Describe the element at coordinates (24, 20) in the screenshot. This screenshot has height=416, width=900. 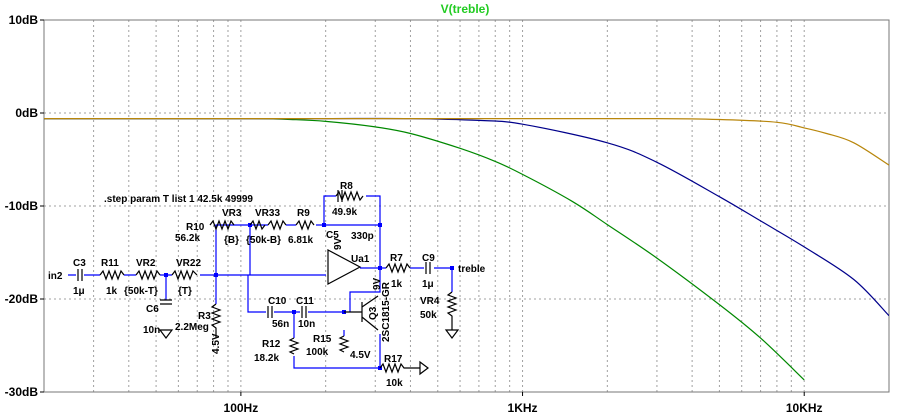
I see `y-tick-label: 10dB` at that location.